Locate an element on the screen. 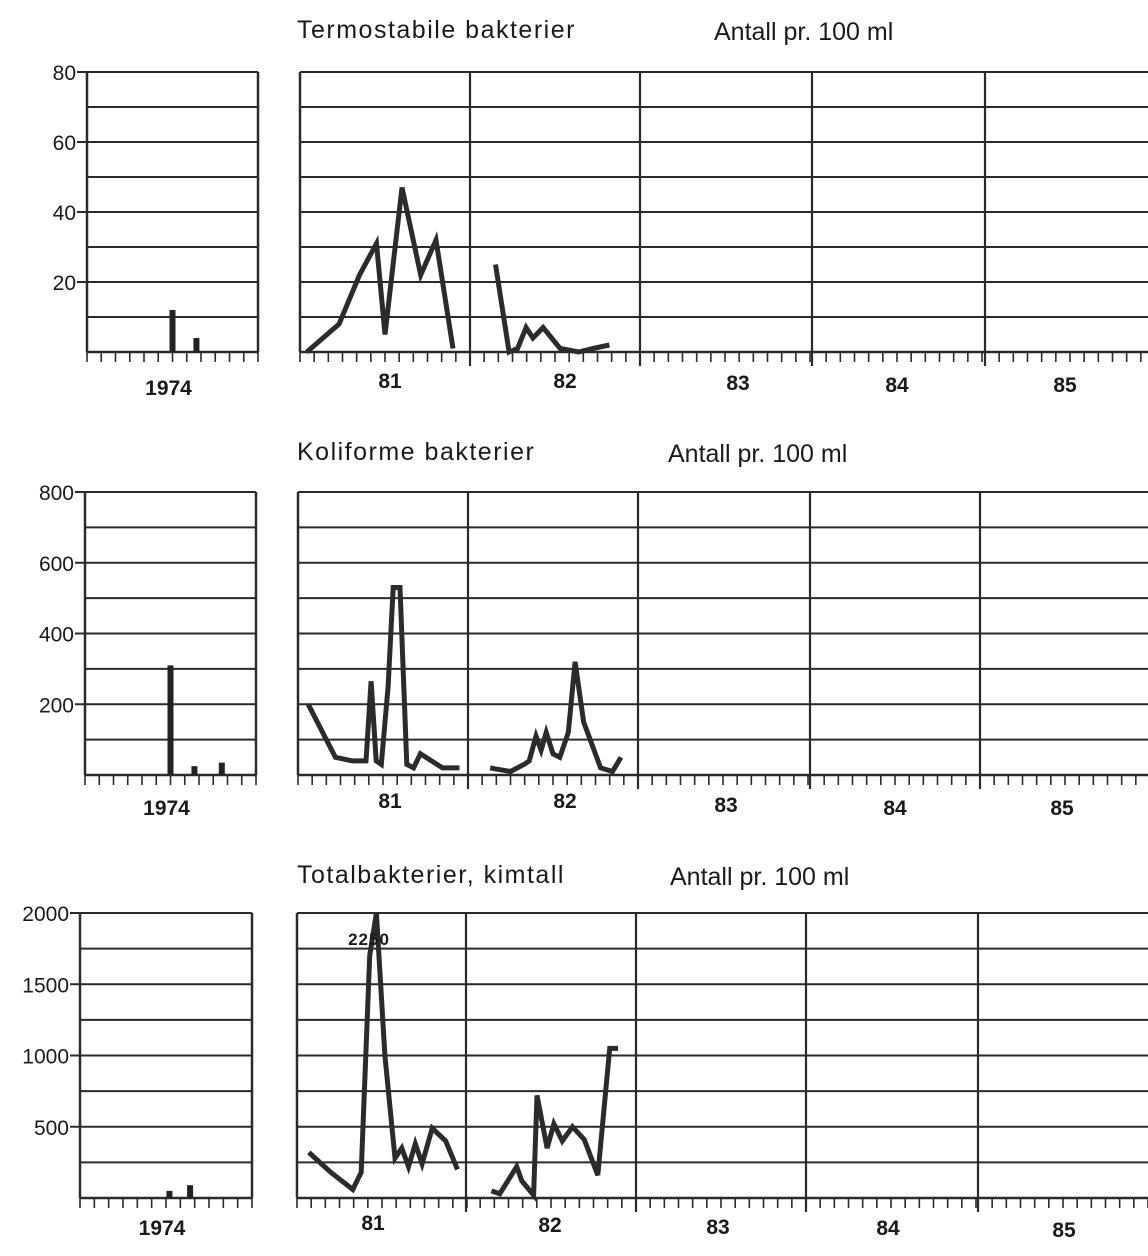 Image resolution: width=1148 pixels, height=1256 pixels. y-tick-label: 80 is located at coordinates (64, 73).